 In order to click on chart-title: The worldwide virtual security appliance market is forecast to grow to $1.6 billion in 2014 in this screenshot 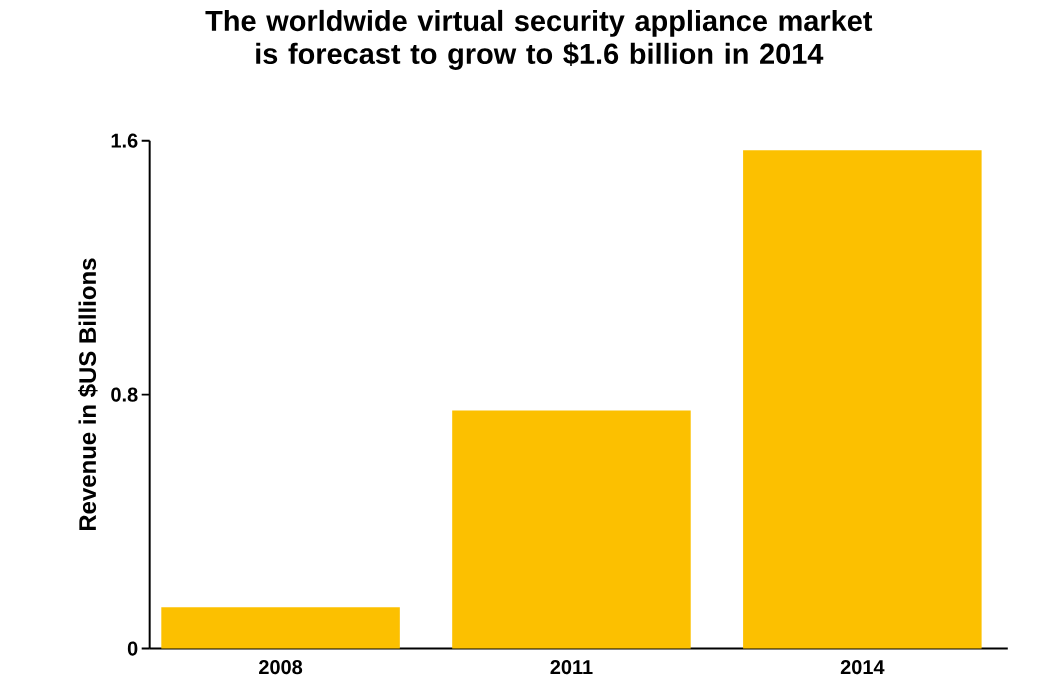, I will do `click(539, 39)`.